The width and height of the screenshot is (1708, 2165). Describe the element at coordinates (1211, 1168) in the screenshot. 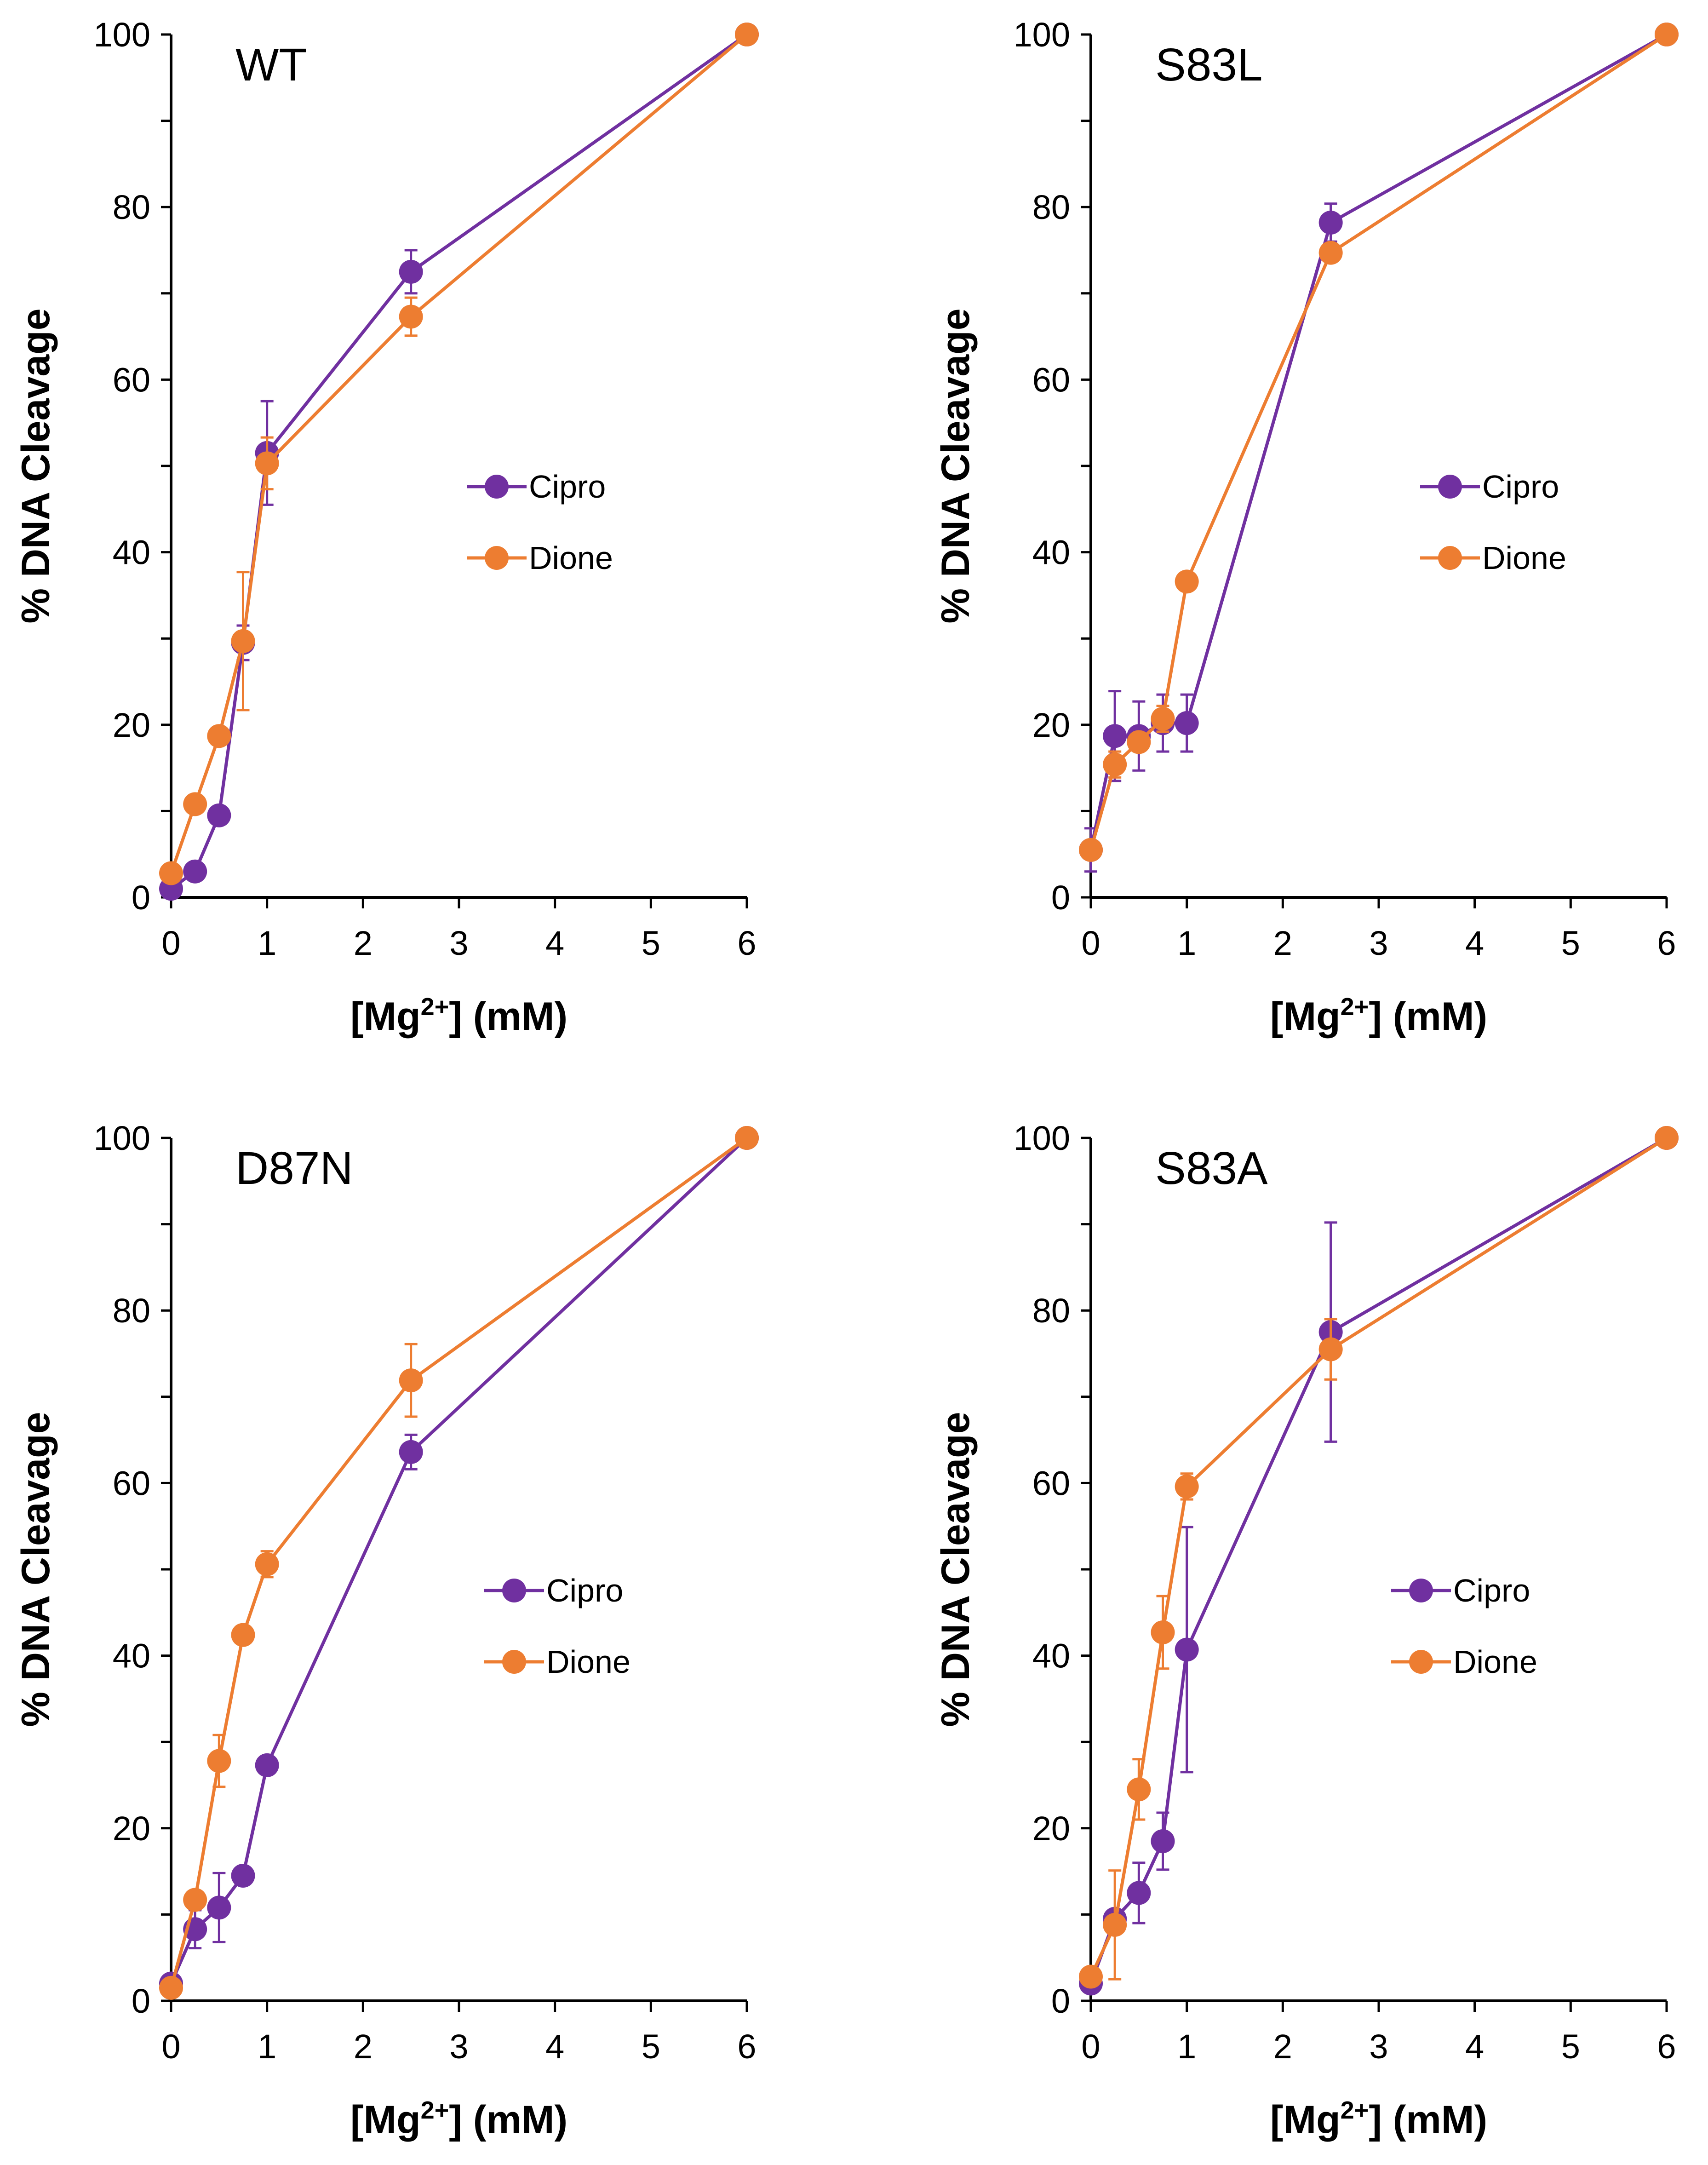

I see `panel-label: S83A` at that location.